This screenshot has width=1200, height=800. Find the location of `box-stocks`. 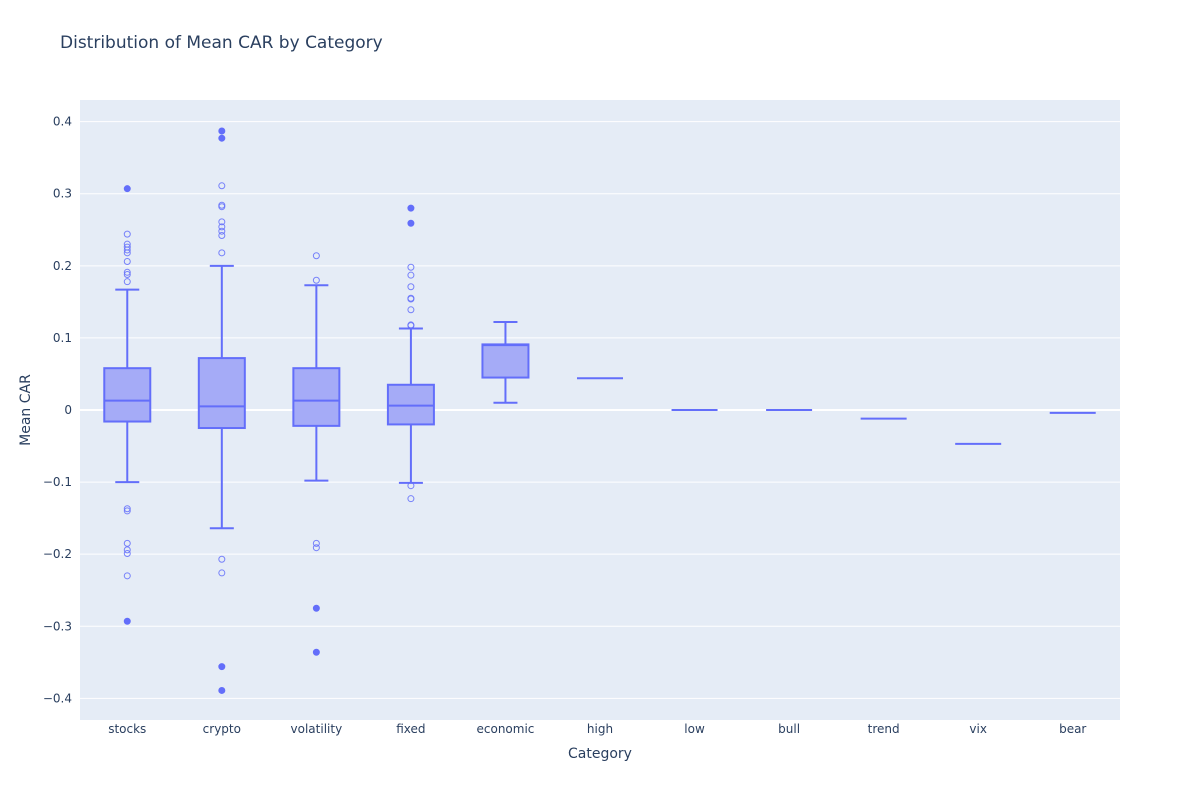

box-stocks is located at coordinates (127, 405).